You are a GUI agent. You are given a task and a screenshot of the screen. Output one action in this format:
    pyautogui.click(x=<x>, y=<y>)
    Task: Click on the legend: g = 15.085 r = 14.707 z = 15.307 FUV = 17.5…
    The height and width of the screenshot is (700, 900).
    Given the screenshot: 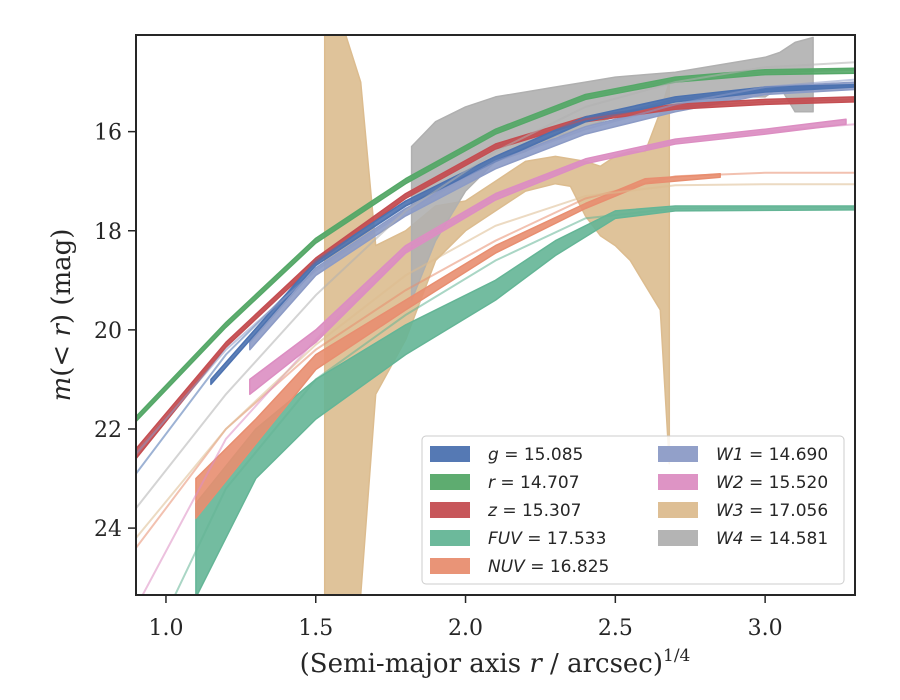 What is the action you would take?
    pyautogui.click(x=633, y=510)
    